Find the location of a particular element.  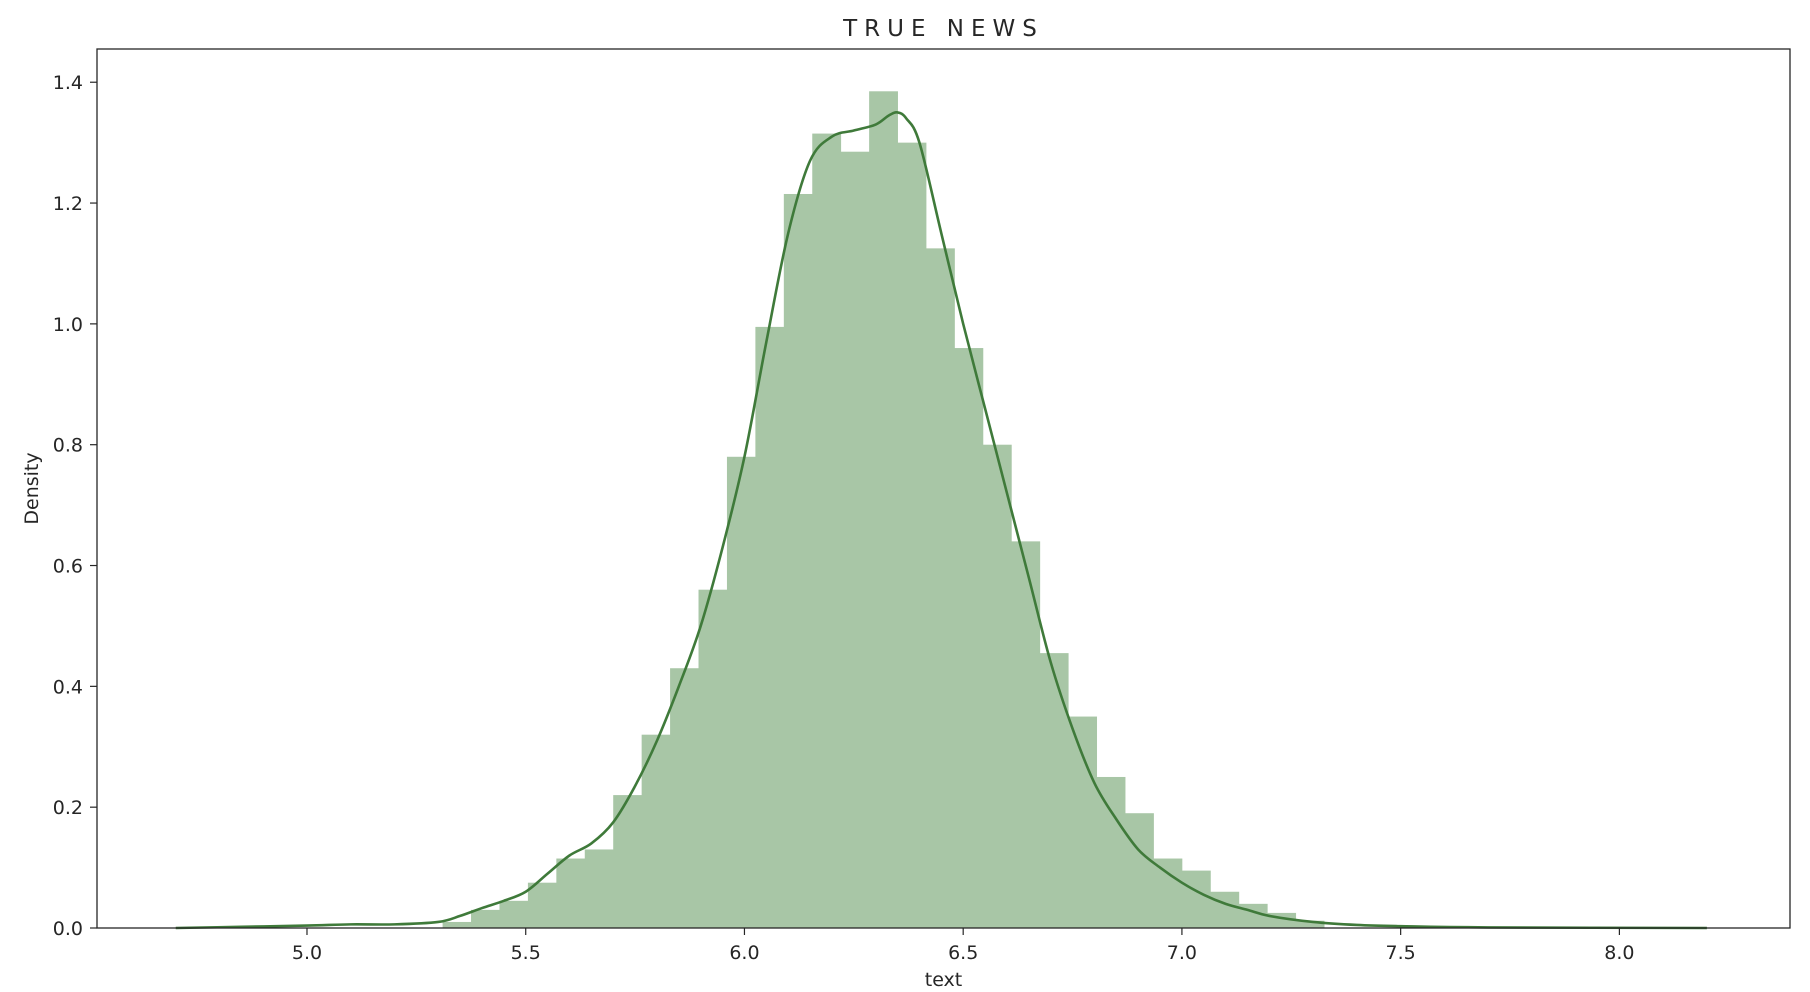

x-tick-label: 8.0 is located at coordinates (1619, 953).